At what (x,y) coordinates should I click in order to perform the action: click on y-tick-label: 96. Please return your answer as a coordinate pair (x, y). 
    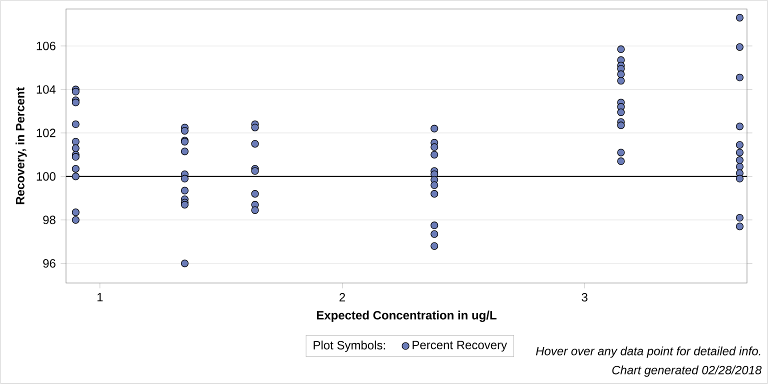
    Looking at the image, I should click on (49, 263).